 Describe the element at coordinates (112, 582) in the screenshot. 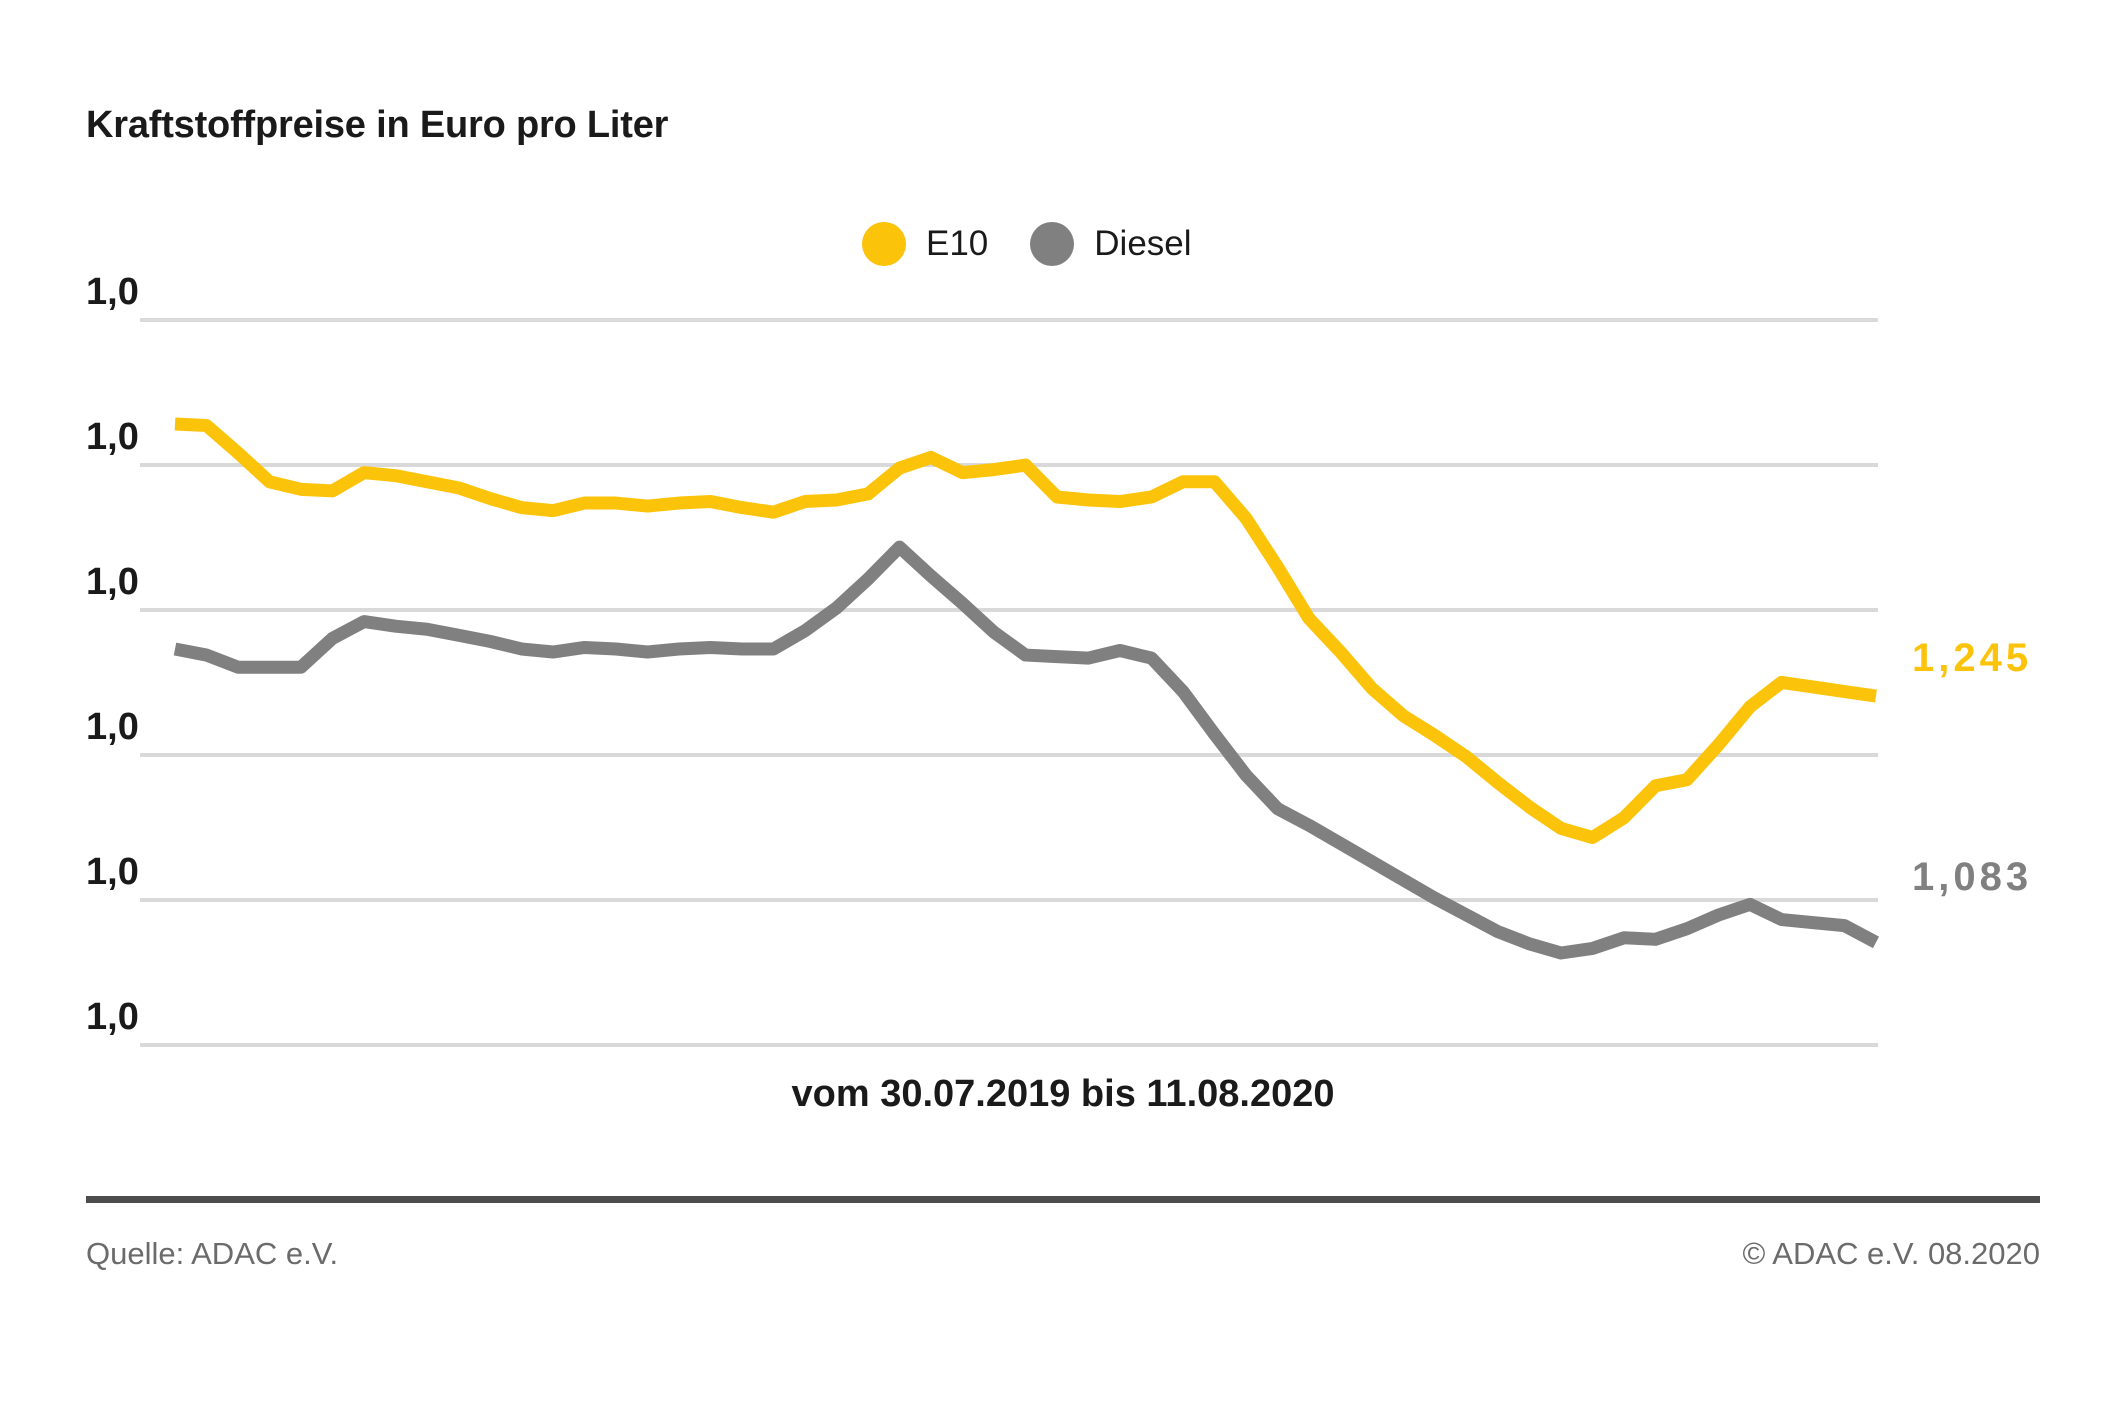

I see `y-tick-label-2: 1,0` at that location.